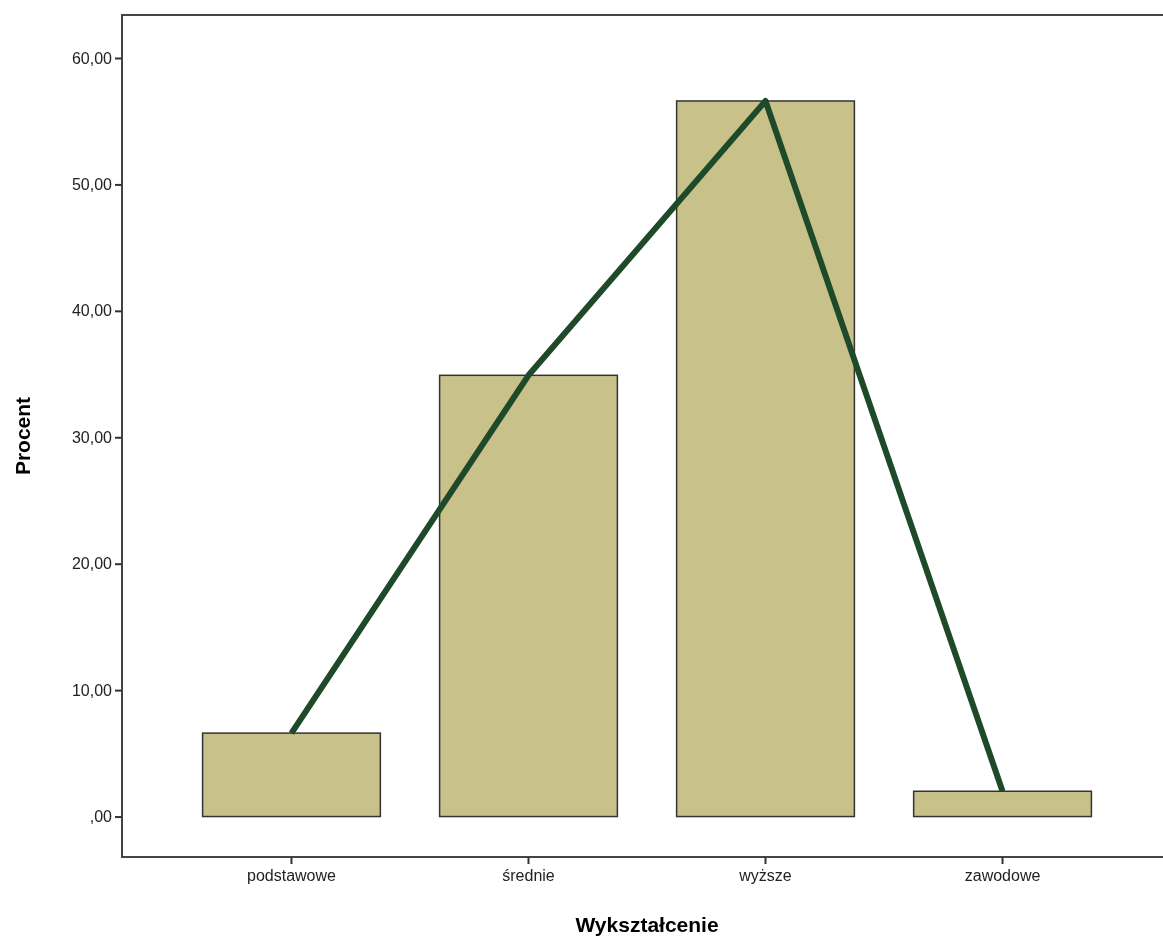 This screenshot has height=941, width=1163. I want to click on y-tick-label: 50,00, so click(92, 185).